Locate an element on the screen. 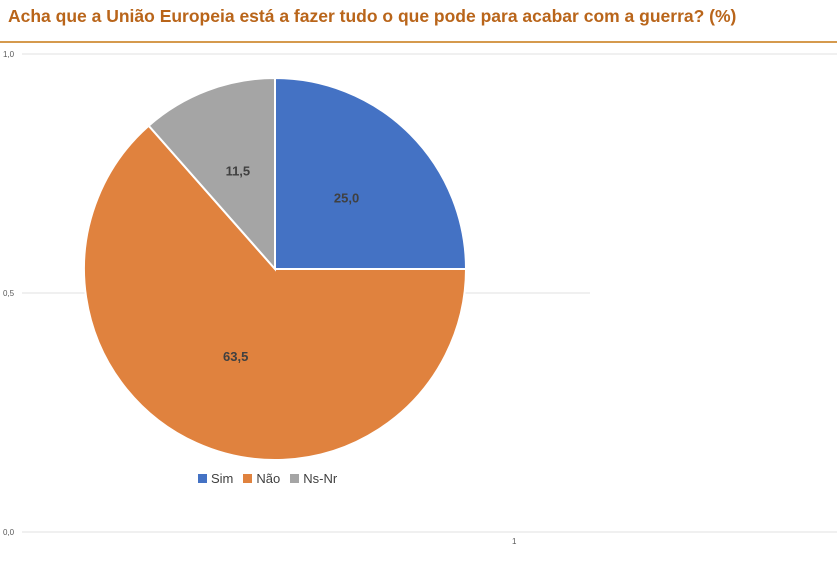  data-label: 25,0 is located at coordinates (346, 197).